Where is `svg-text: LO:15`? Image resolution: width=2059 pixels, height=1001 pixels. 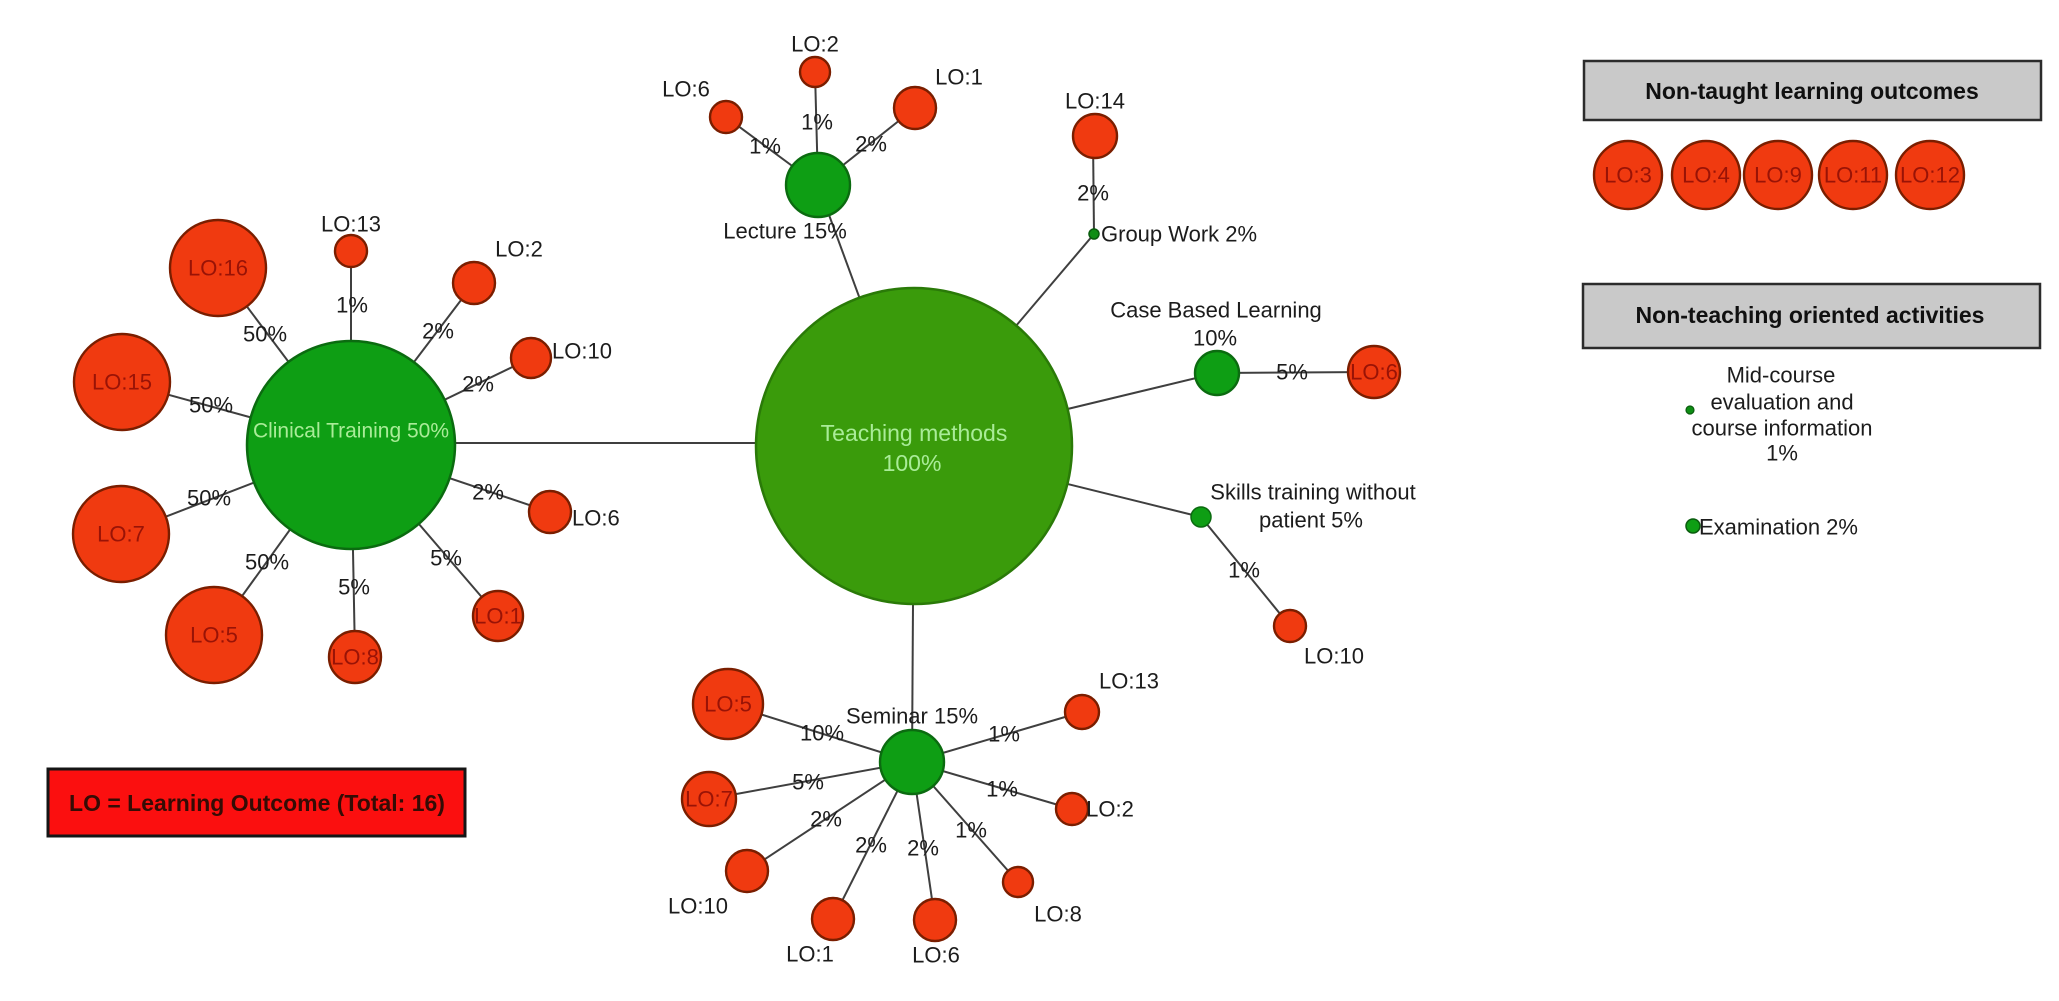 svg-text: LO:15 is located at coordinates (122, 382).